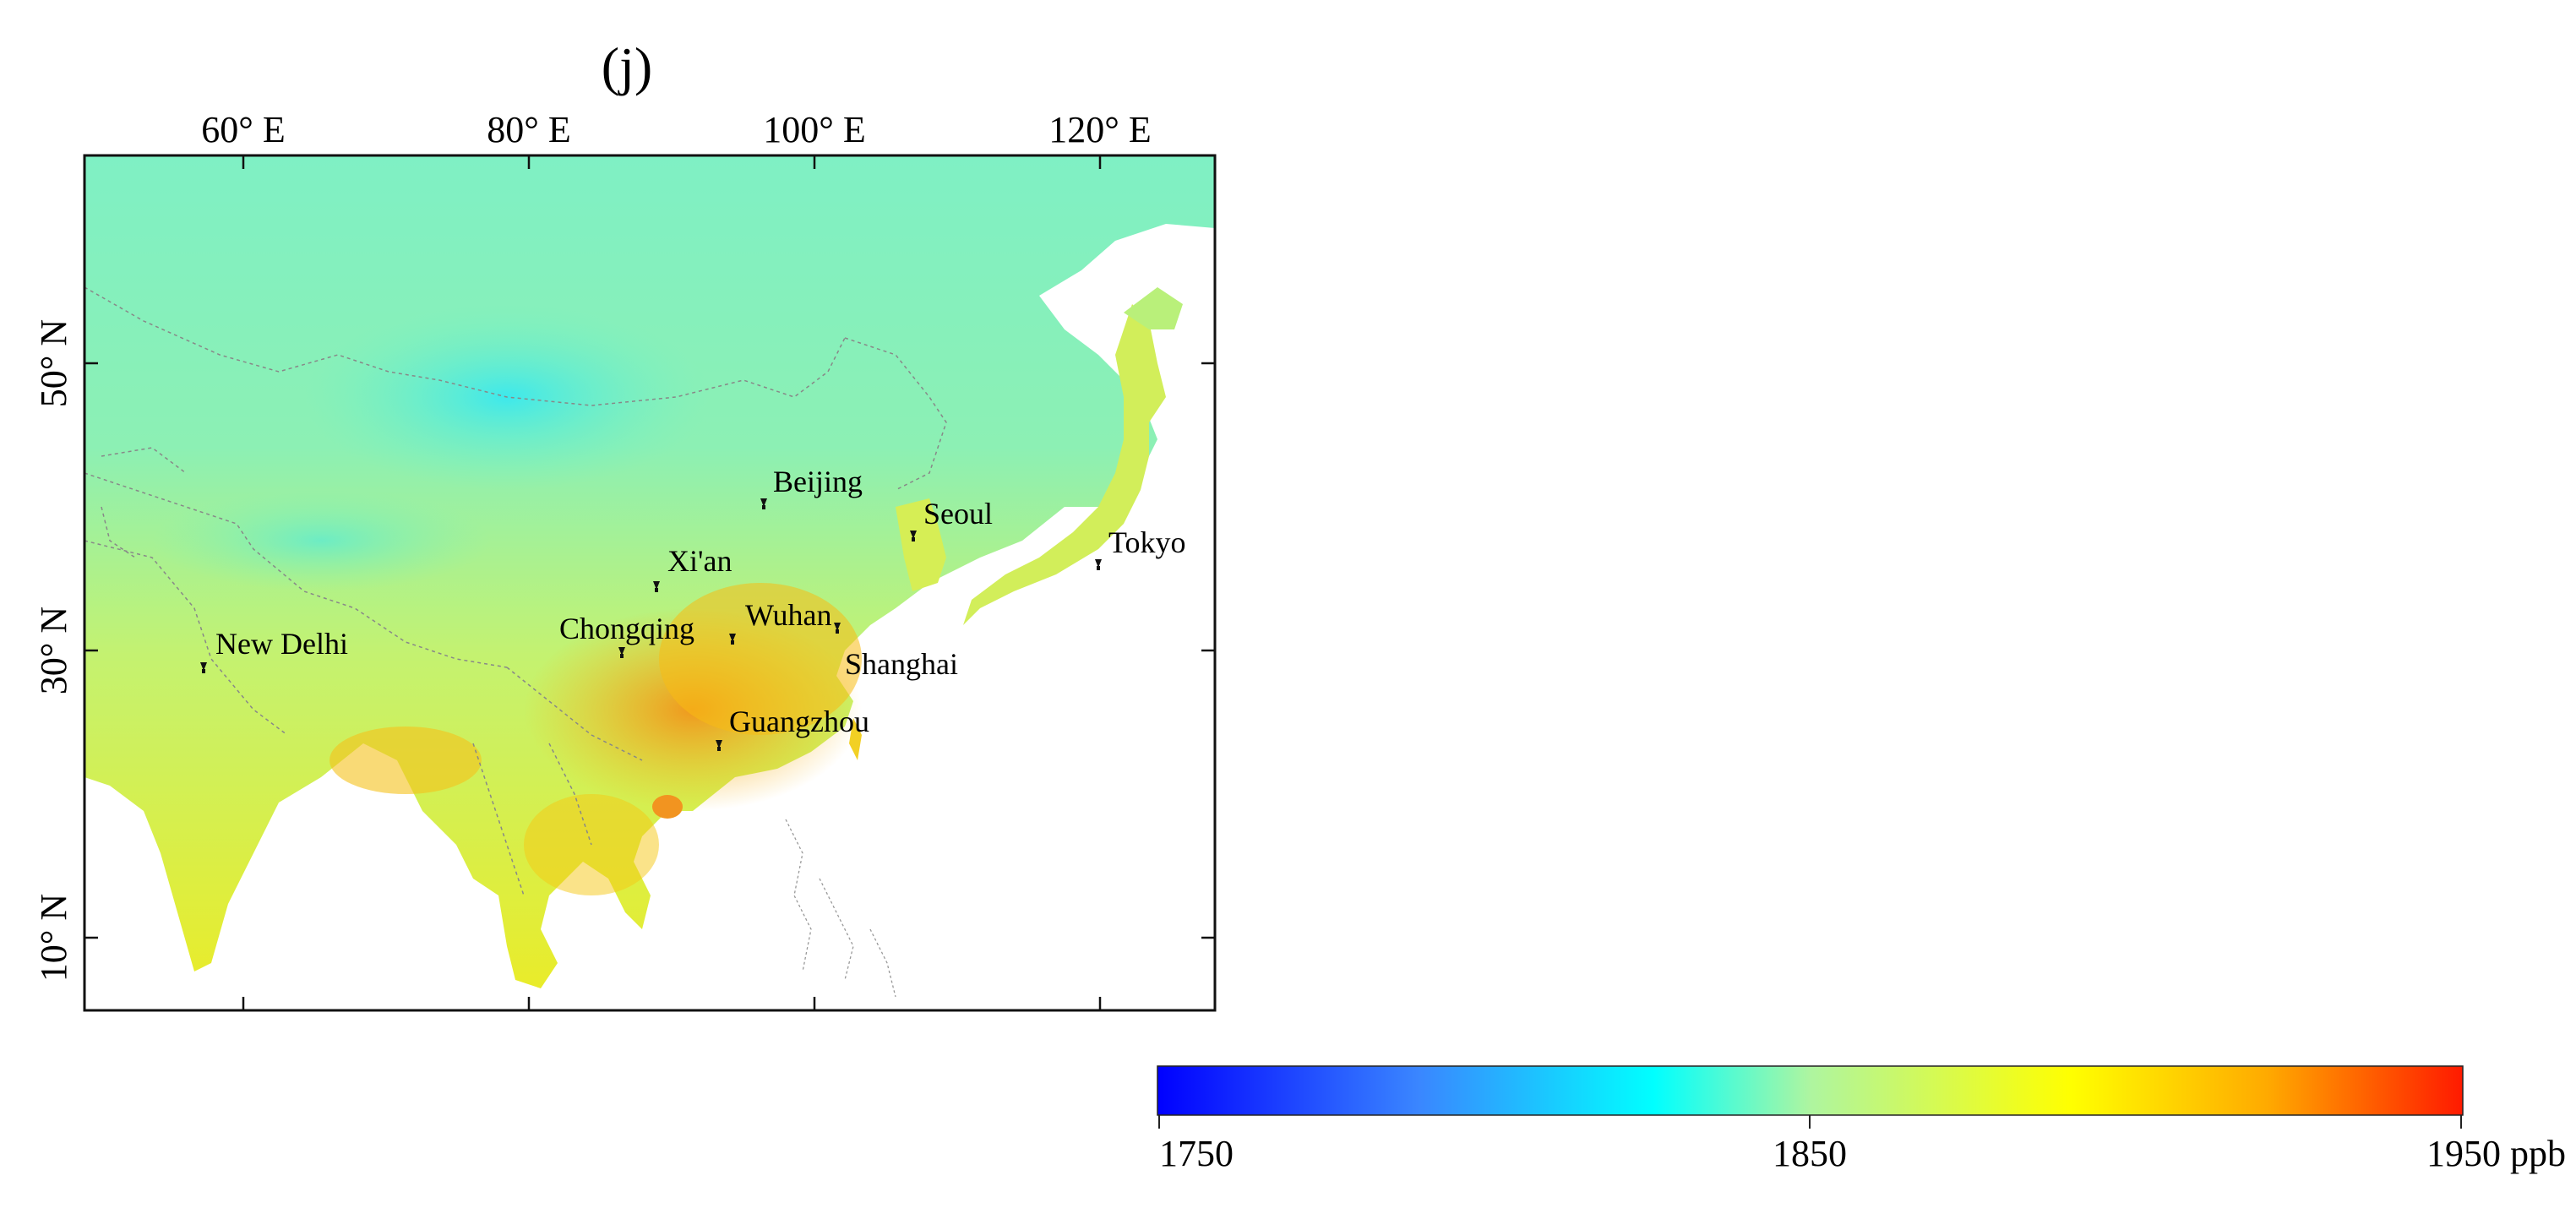 This screenshot has width=2576, height=1219. I want to click on city-marker-chongqing, so click(621, 652).